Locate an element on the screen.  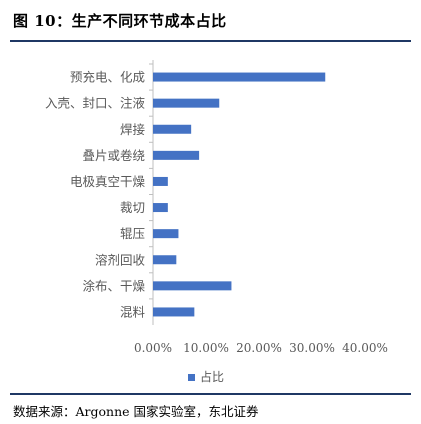
footer-rule is located at coordinates (210, 394).